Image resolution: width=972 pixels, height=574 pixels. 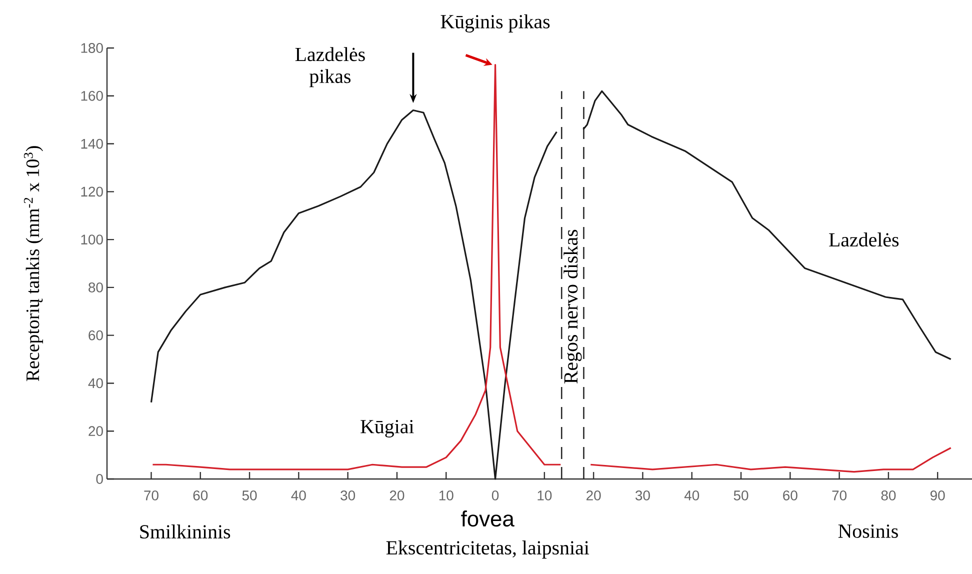 What do you see at coordinates (95, 287) in the screenshot?
I see `y-tick-label: 80` at bounding box center [95, 287].